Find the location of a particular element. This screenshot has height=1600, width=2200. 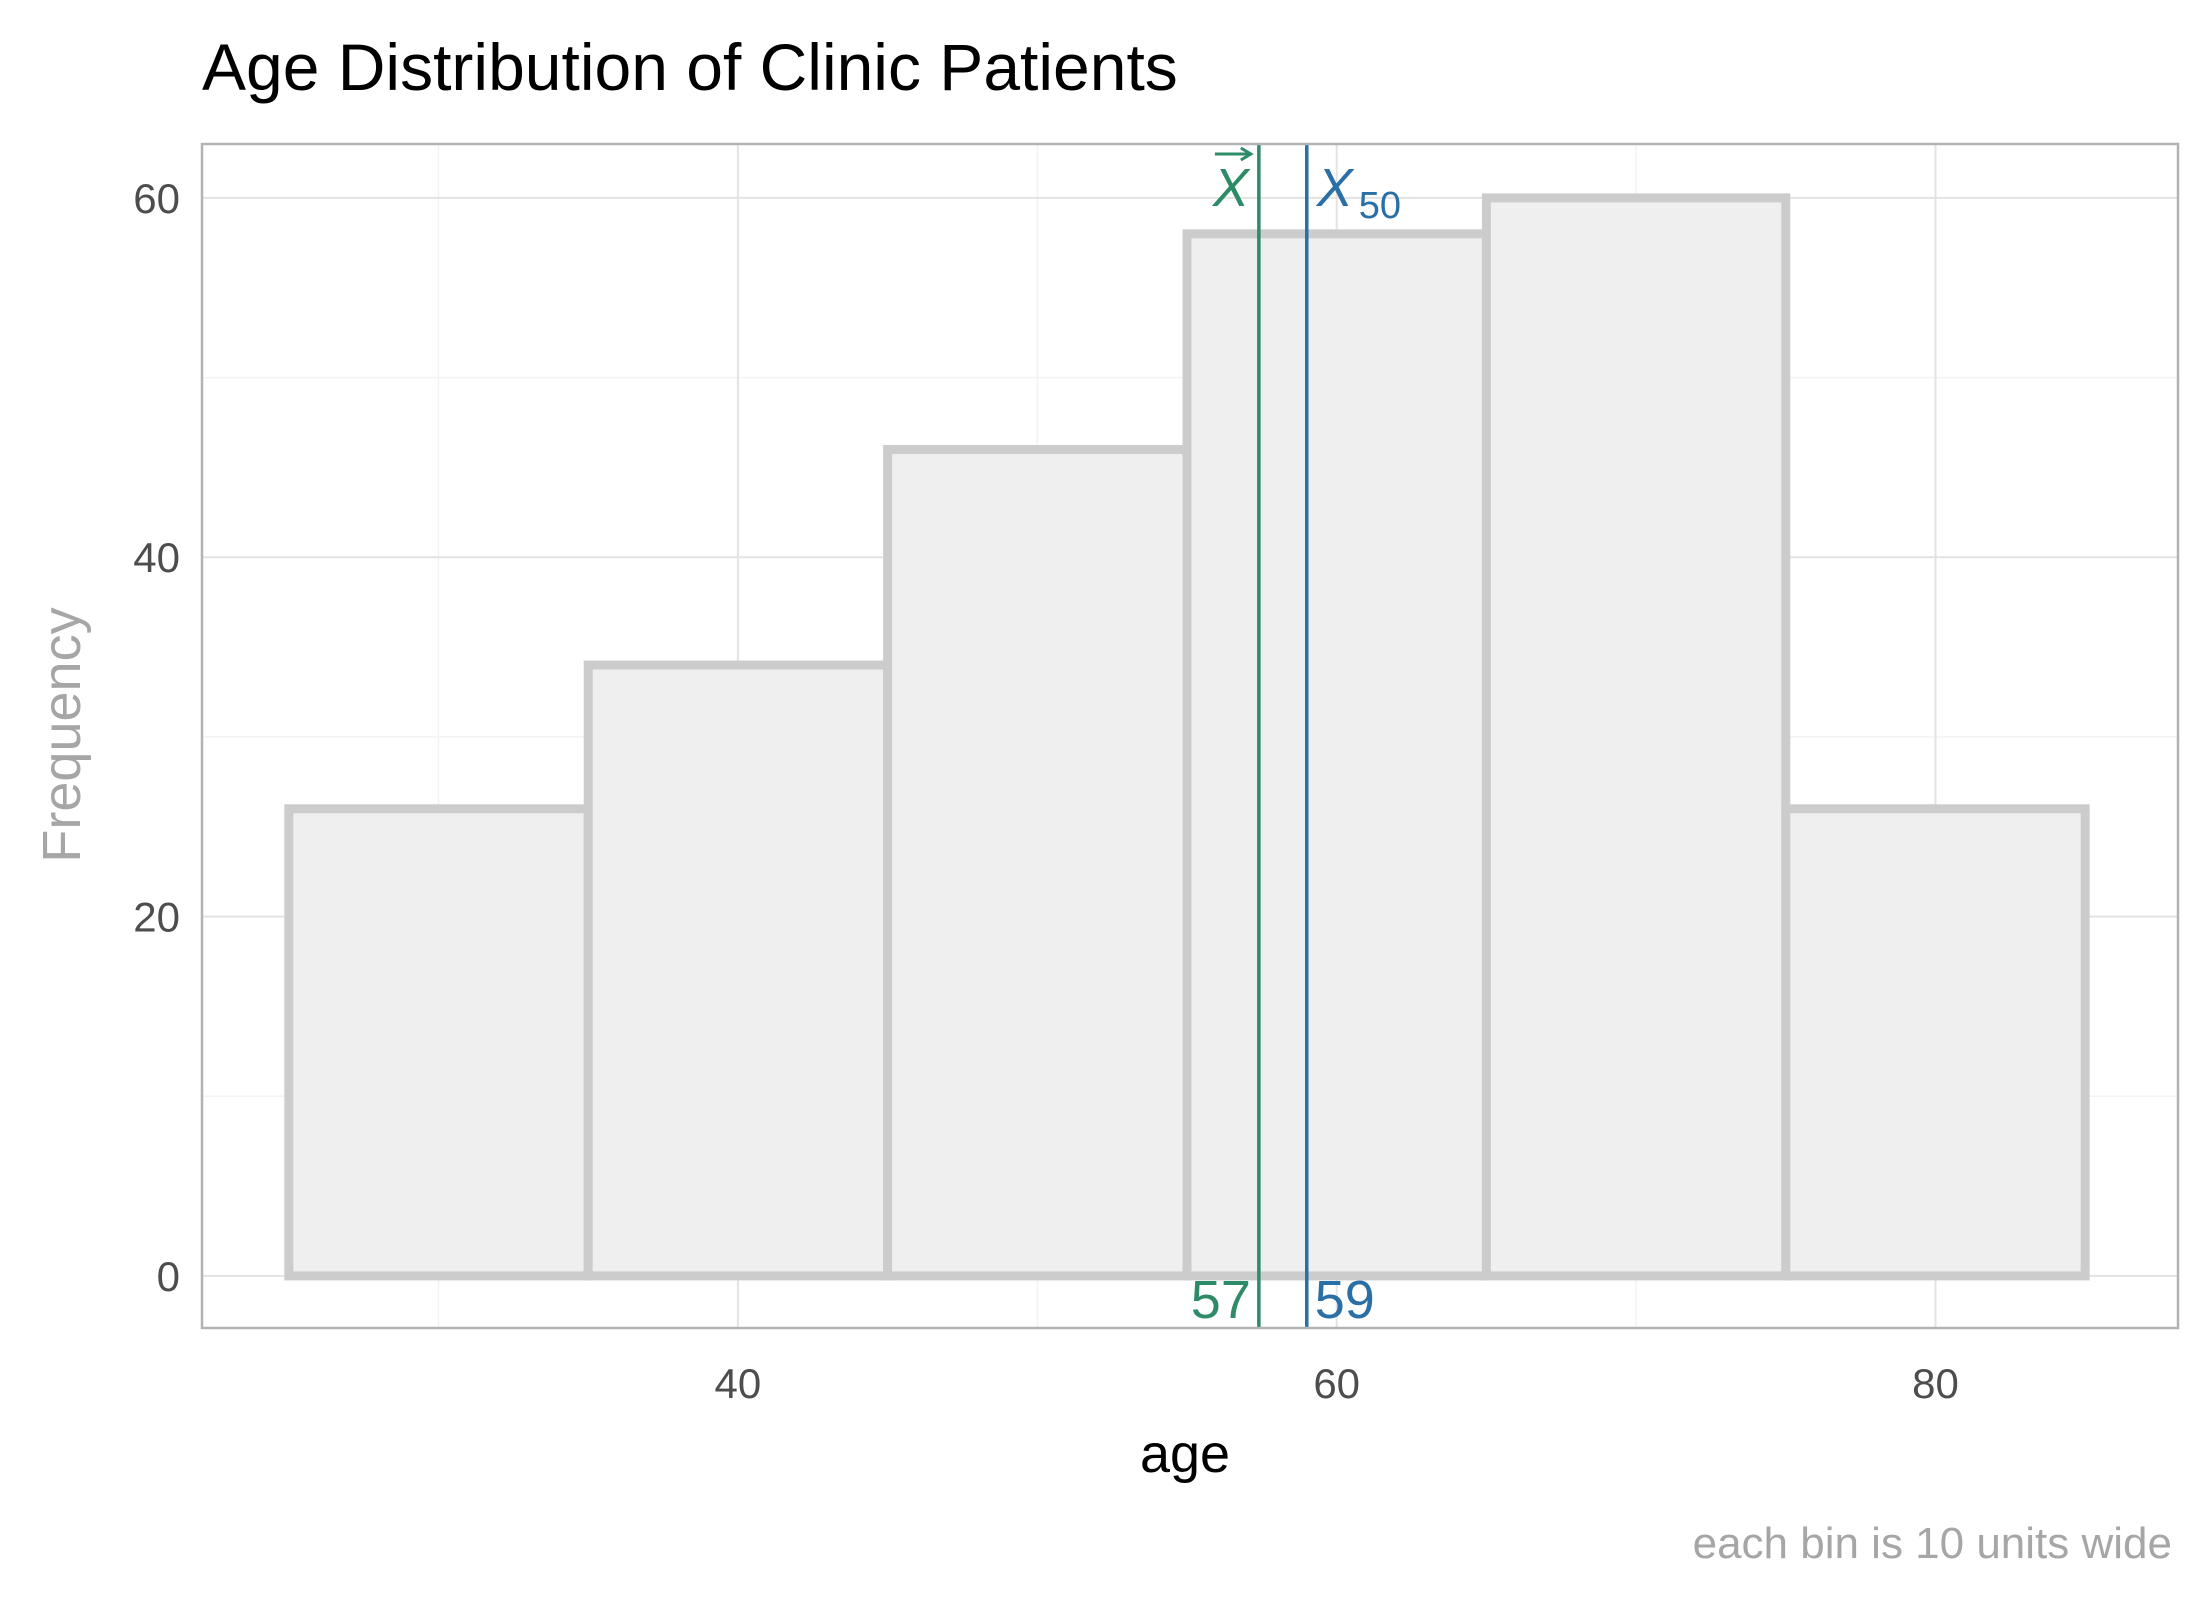

x-axis-title: age is located at coordinates (1185, 1454).